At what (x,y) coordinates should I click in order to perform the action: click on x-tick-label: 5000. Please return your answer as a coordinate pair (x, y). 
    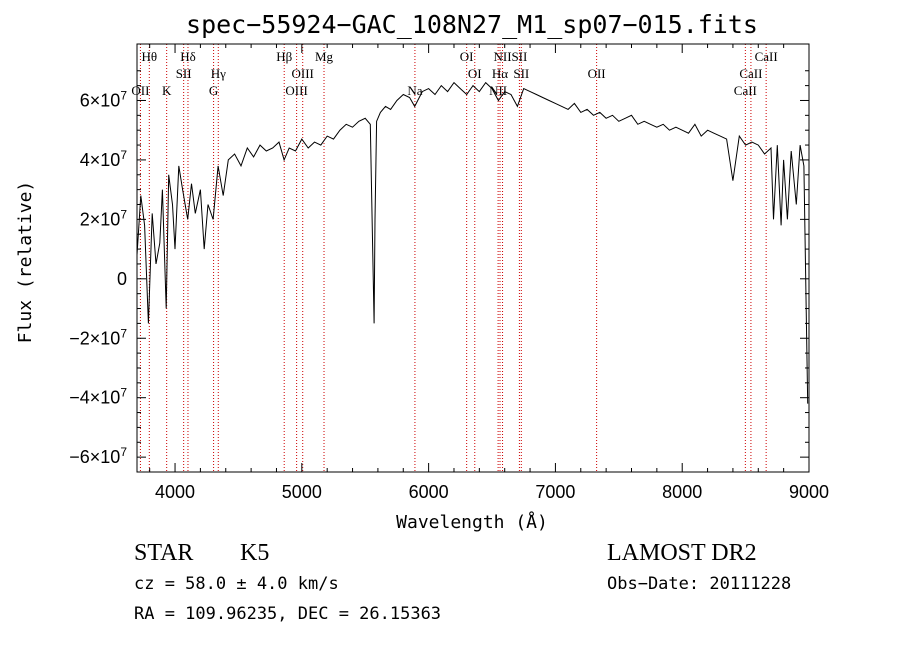
    Looking at the image, I should click on (302, 492).